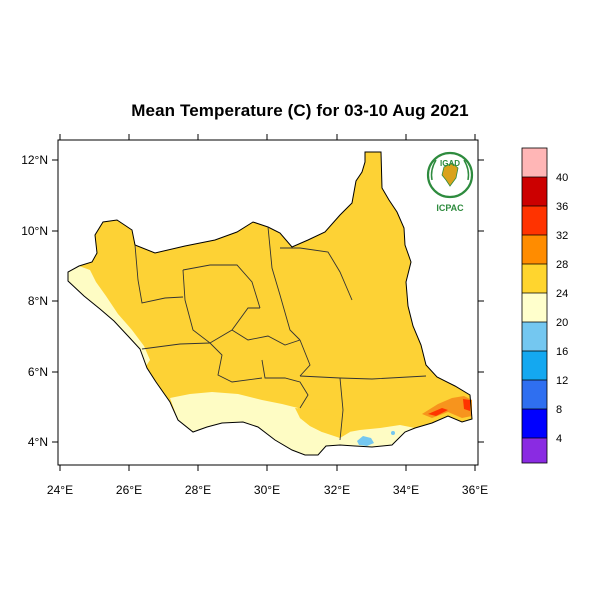  What do you see at coordinates (38, 442) in the screenshot?
I see `y-tick-label: 4°N` at bounding box center [38, 442].